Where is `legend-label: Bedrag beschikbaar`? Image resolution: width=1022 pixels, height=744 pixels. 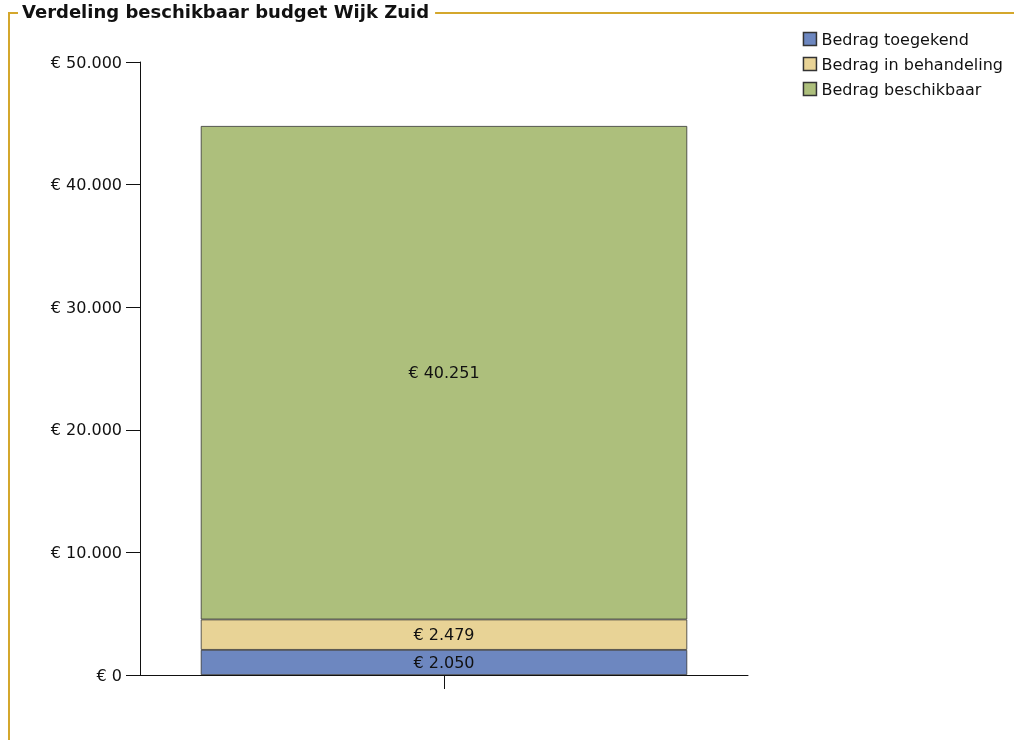
legend-label: Bedrag beschikbaar is located at coordinates (901, 89).